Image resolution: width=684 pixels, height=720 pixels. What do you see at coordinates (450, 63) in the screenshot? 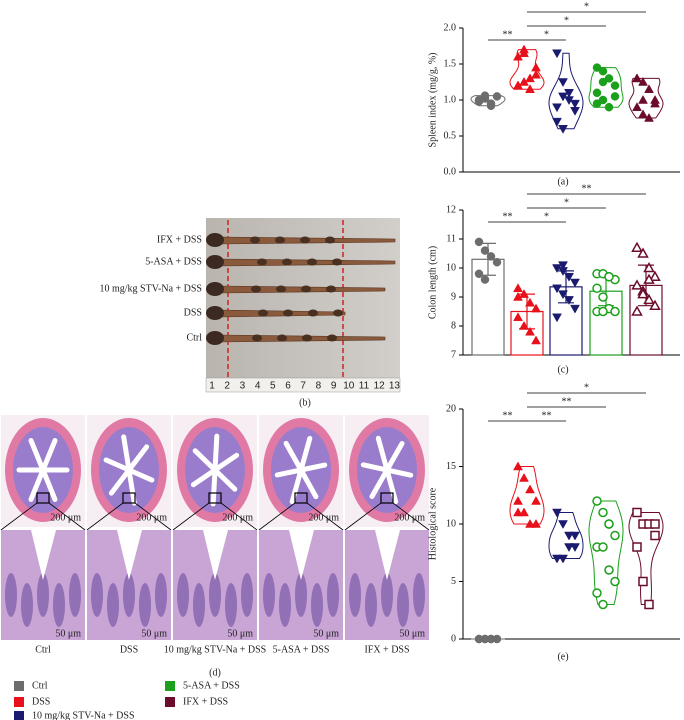
I see `y-tick-label: 1.5` at bounding box center [450, 63].